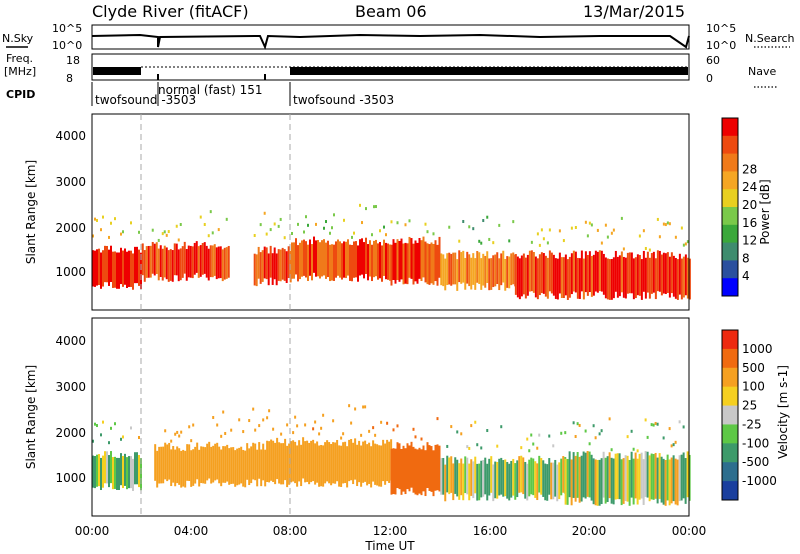 This screenshot has height=554, width=800. What do you see at coordinates (730, 145) in the screenshot?
I see `power-colorbar-swatch` at bounding box center [730, 145].